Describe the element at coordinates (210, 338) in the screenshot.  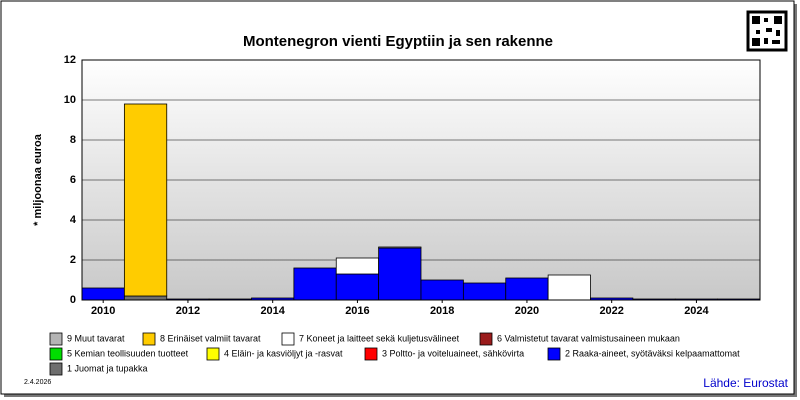
I see `legend-label: 8 Erinäiset valmiit tavarat` at that location.